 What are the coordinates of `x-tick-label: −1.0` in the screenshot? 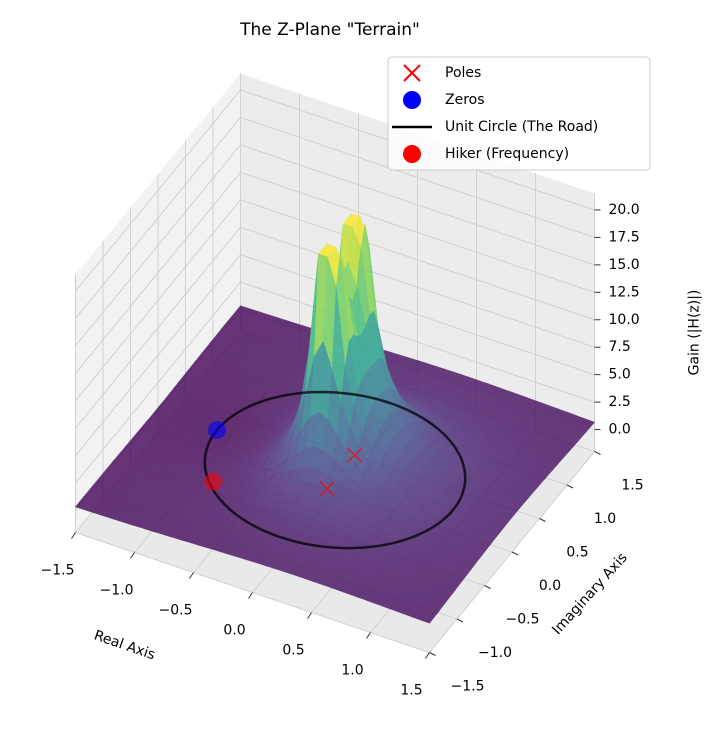 It's located at (117, 591).